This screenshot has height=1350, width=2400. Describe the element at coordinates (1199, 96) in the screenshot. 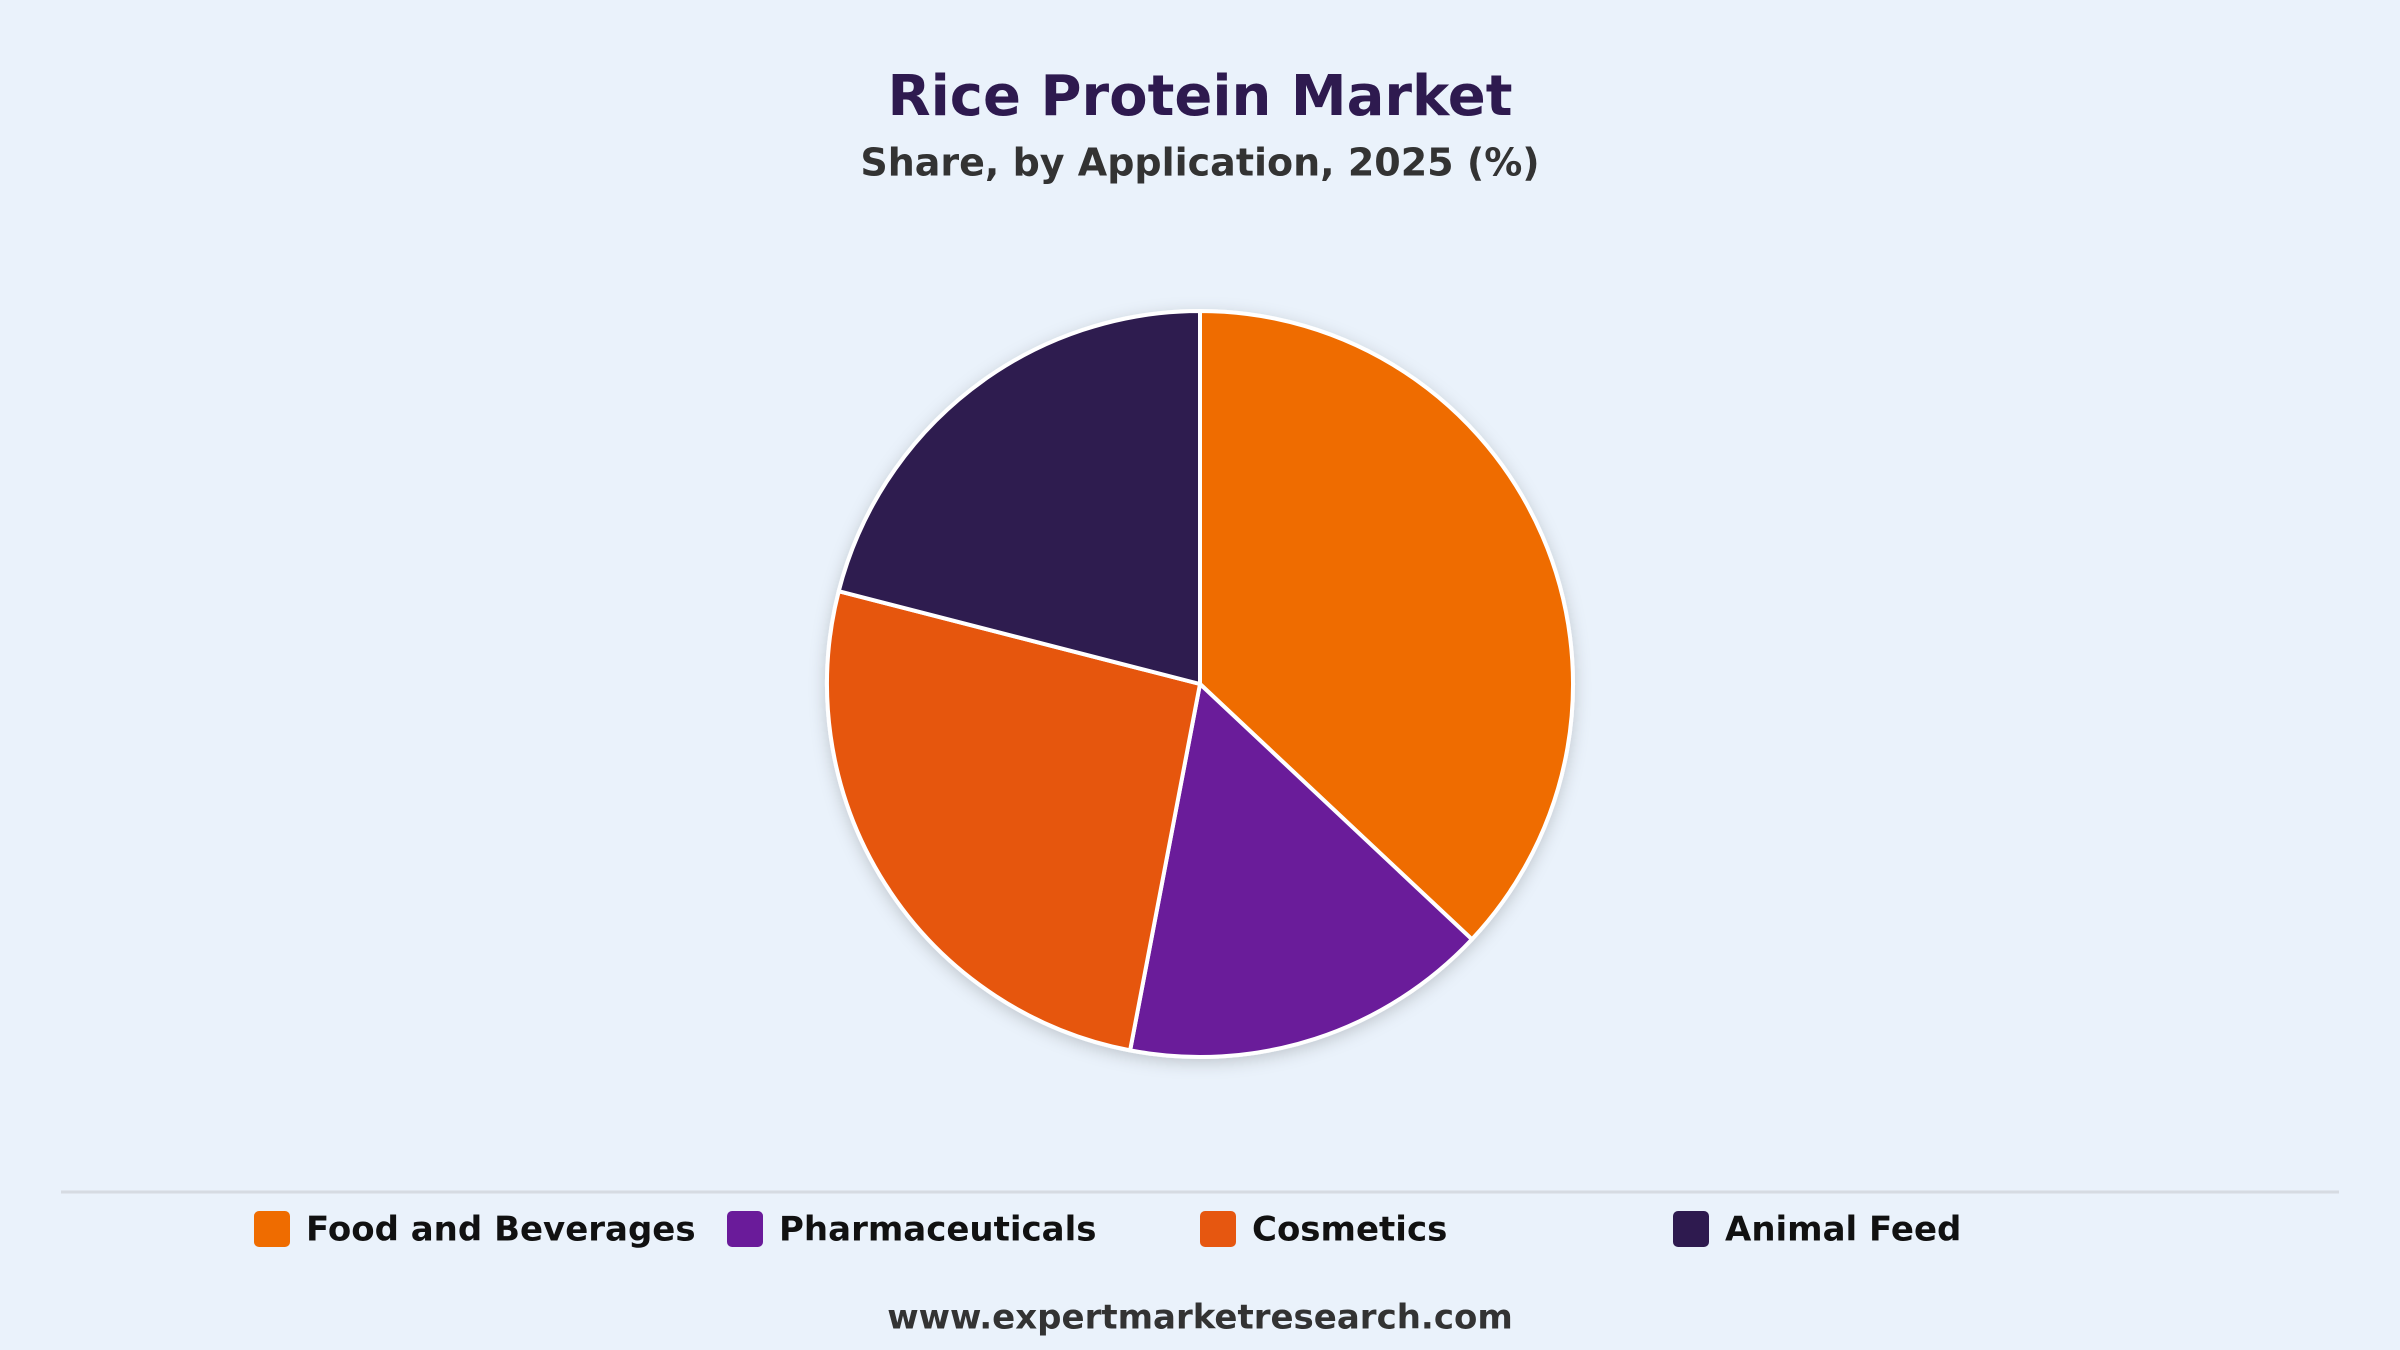

I see `chart-title: Rice Protein Market` at that location.